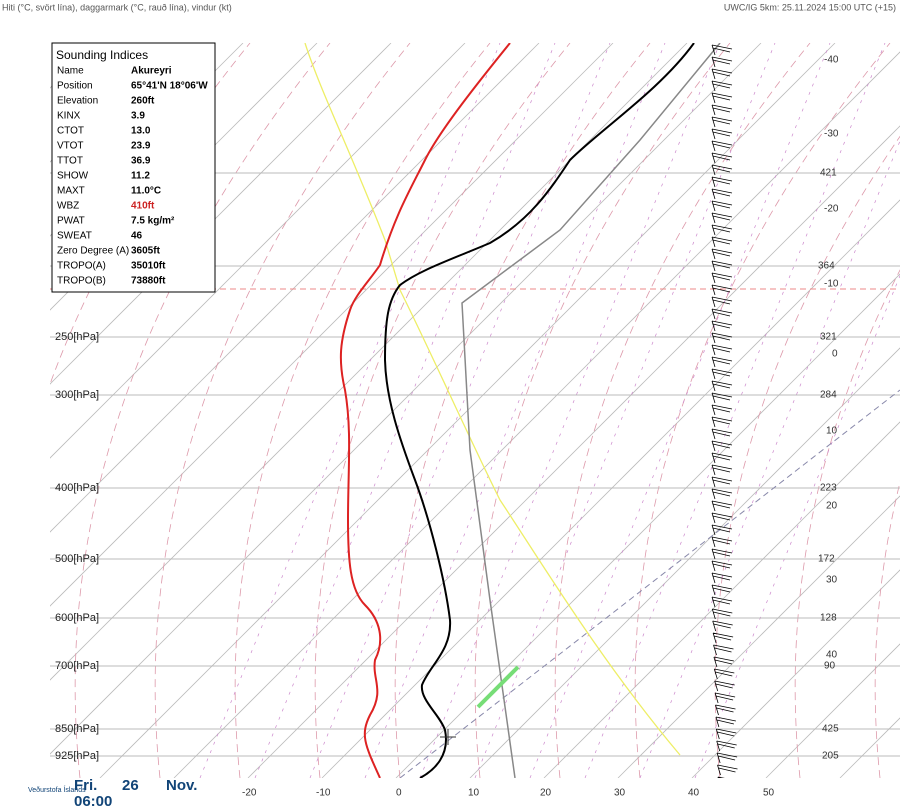  I want to click on index-name: TROPO(B), so click(81, 281).